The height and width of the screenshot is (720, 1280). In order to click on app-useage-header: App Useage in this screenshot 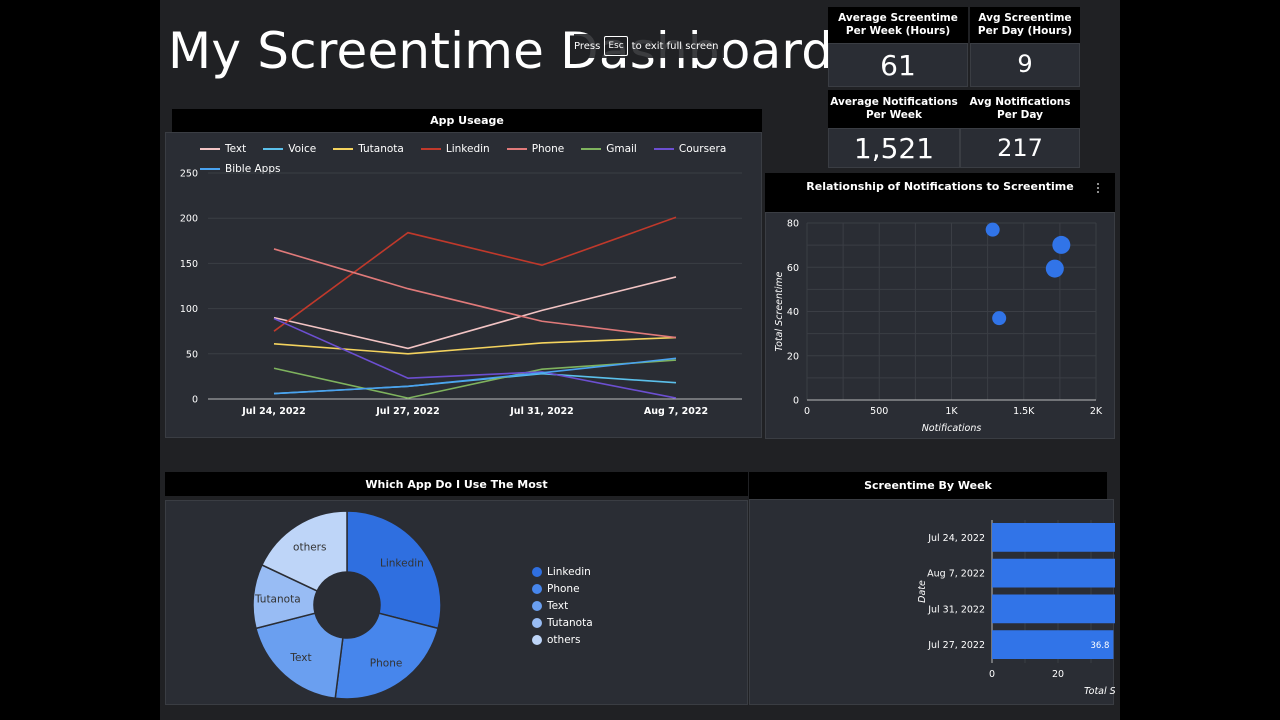, I will do `click(467, 120)`.